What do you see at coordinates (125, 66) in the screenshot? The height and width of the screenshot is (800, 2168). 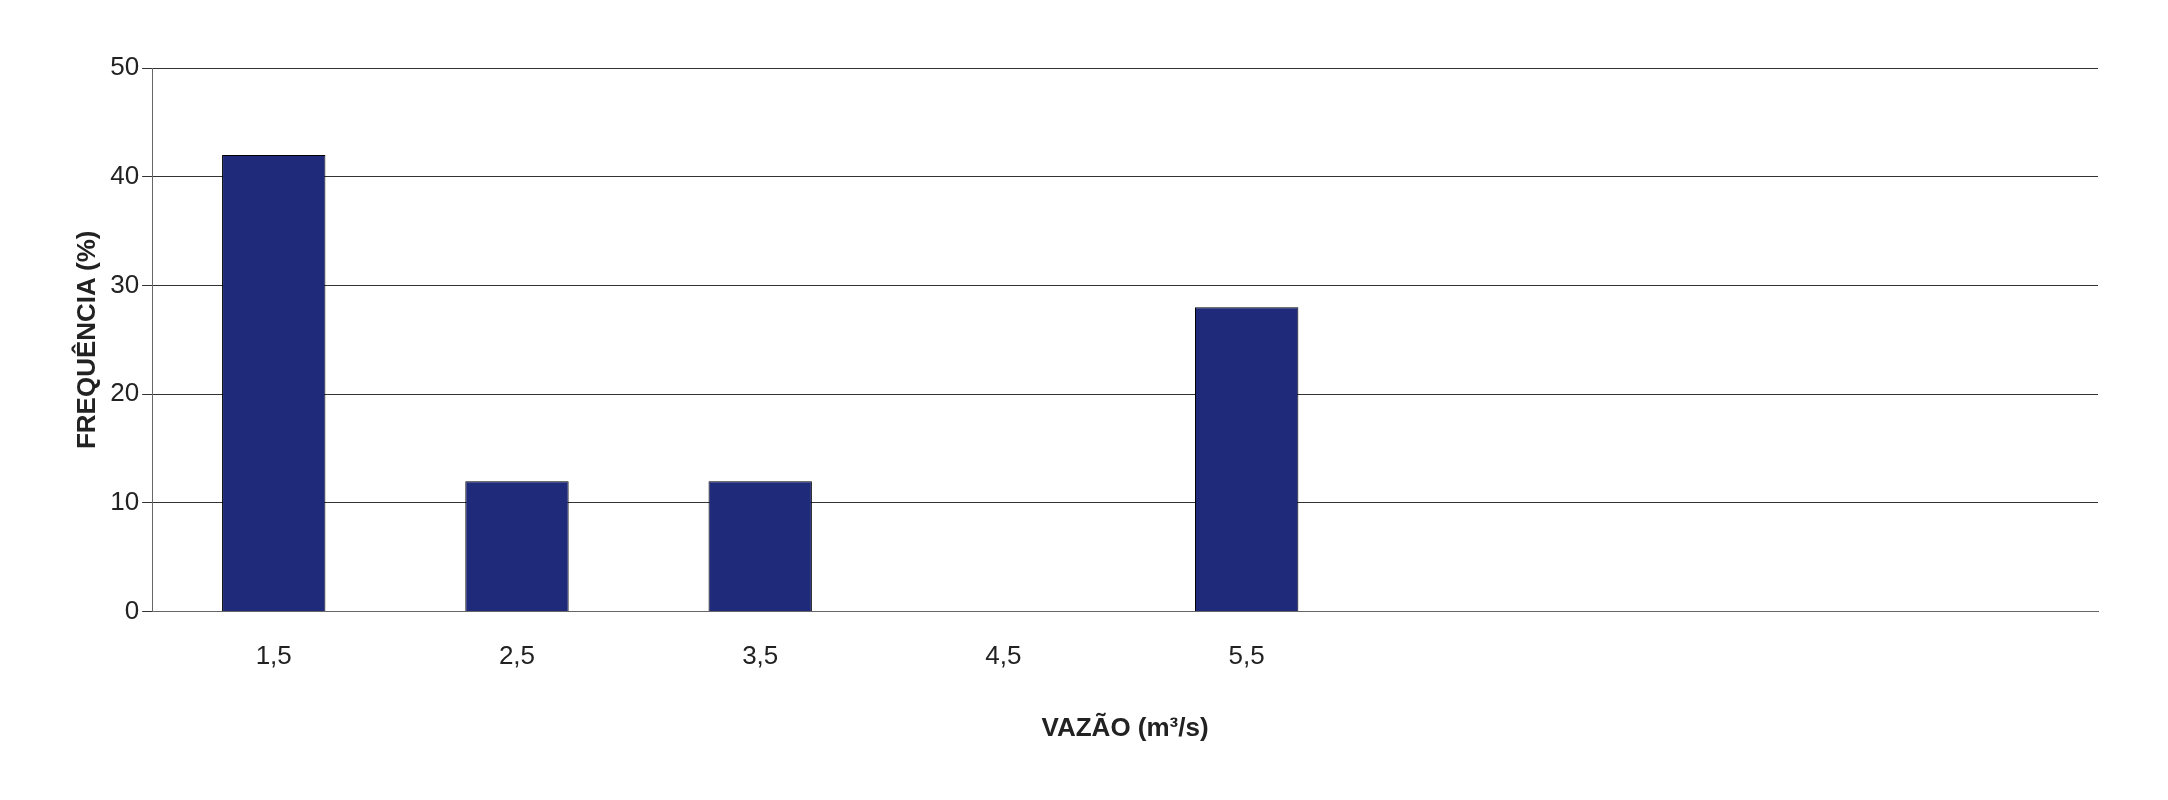 I see `y-tick-label: 50` at bounding box center [125, 66].